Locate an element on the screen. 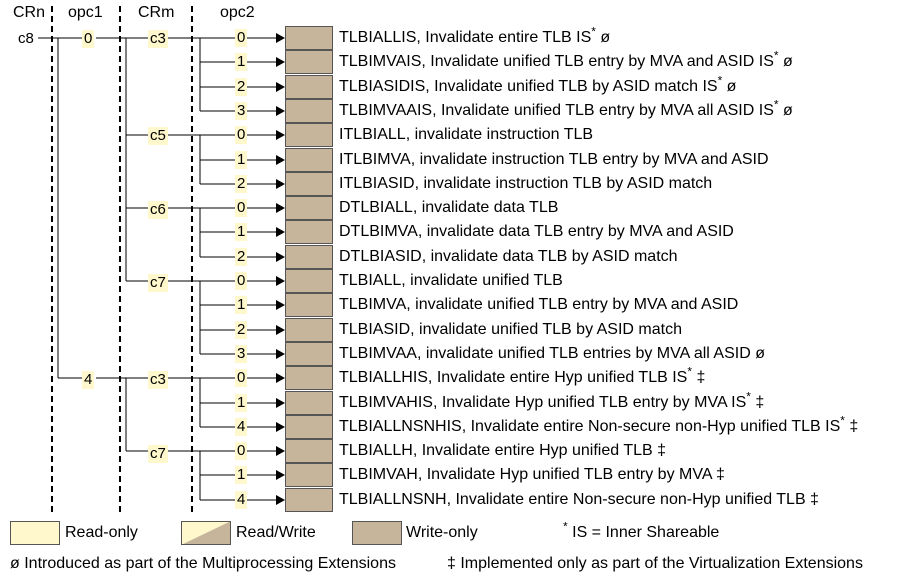  register-row: 0 TLBIALL, invalidate unified TLB is located at coordinates (454, 281).